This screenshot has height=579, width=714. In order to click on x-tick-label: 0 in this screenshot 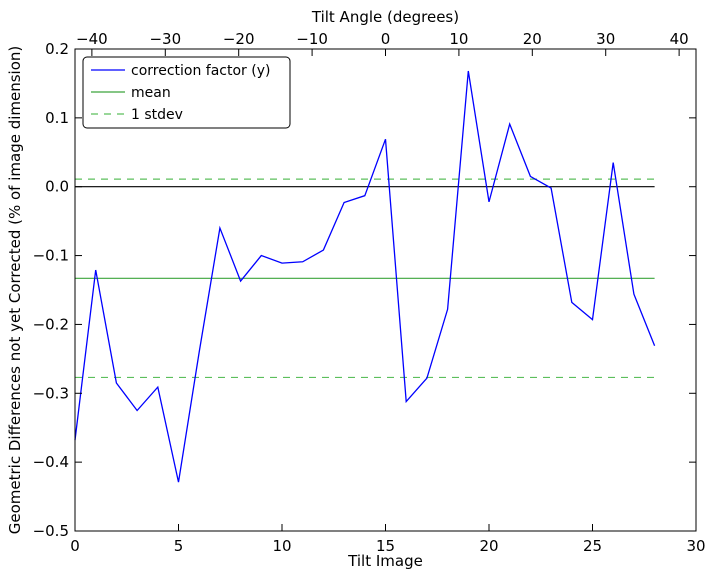, I will do `click(75, 546)`.